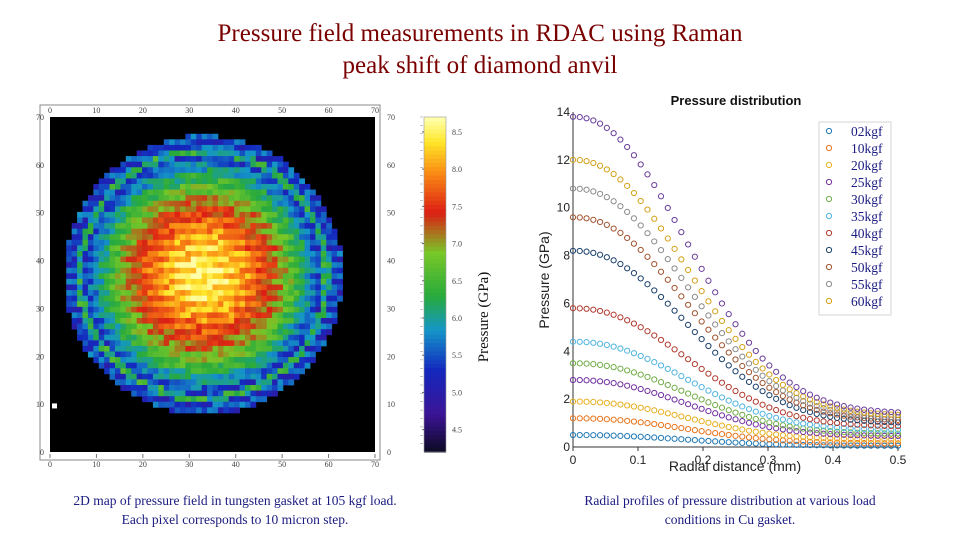  Describe the element at coordinates (566, 303) in the screenshot. I see `profile-y-tick: 6` at that location.